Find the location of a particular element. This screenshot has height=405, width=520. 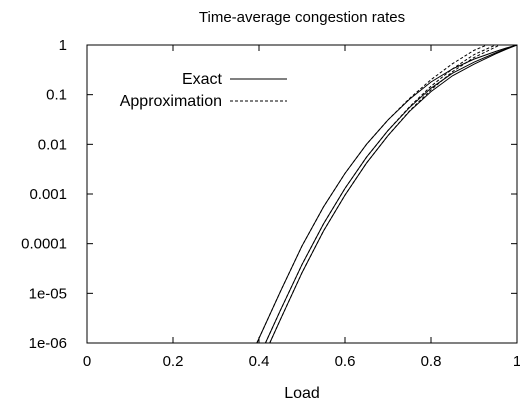

x-tick-label: 0.8 is located at coordinates (431, 361).